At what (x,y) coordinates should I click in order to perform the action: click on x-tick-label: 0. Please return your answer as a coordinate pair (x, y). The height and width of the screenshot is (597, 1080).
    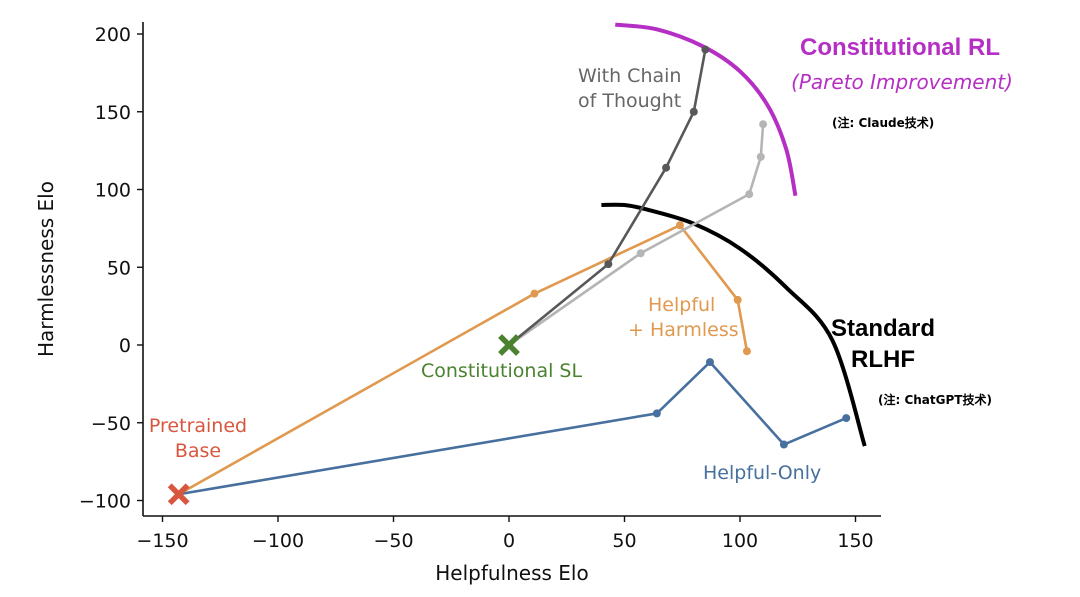
    Looking at the image, I should click on (509, 541).